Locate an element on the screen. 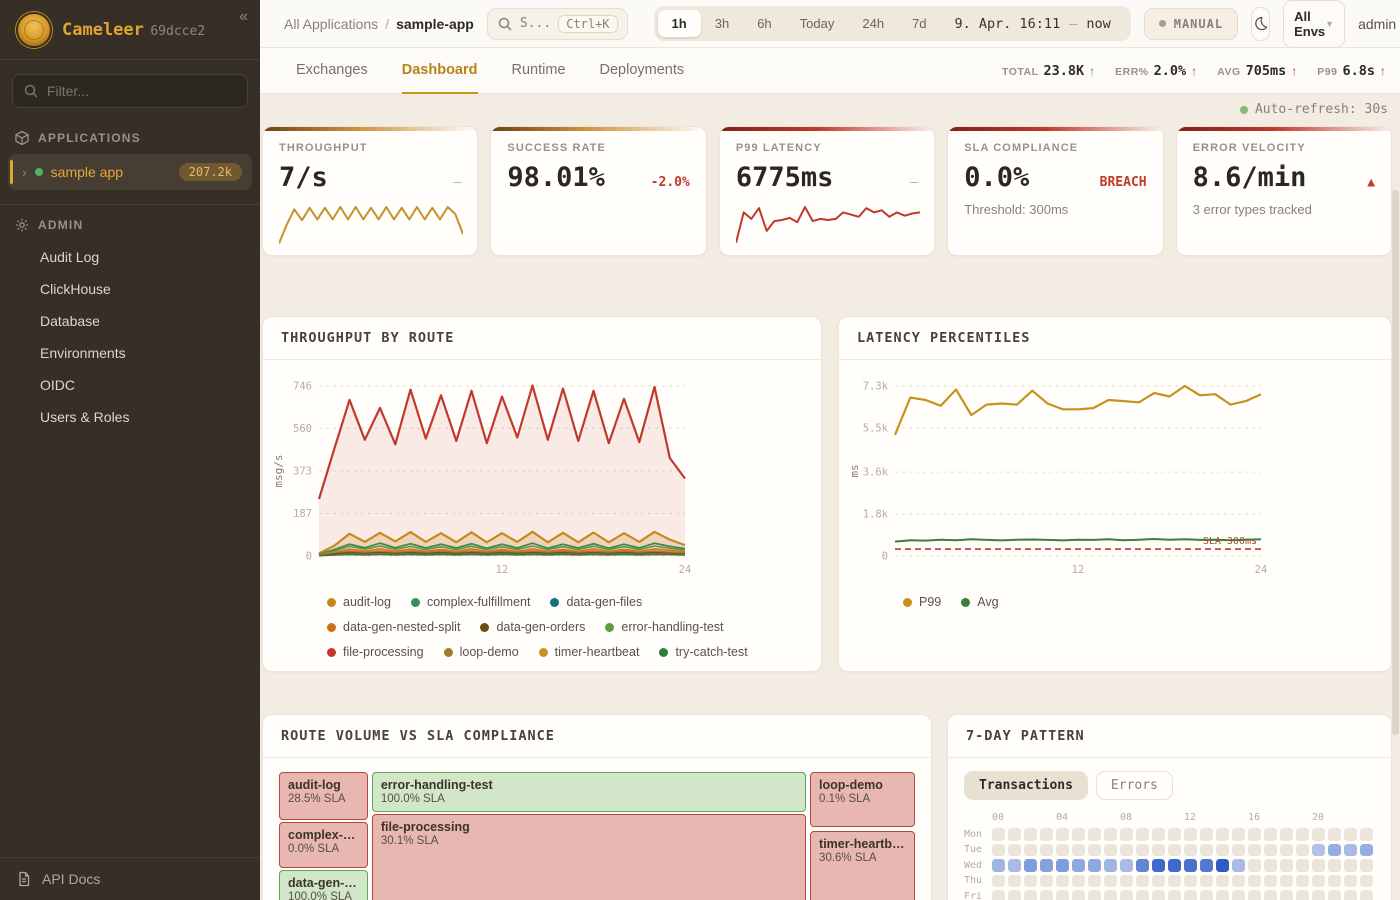  sidebar-filter is located at coordinates (130, 91).